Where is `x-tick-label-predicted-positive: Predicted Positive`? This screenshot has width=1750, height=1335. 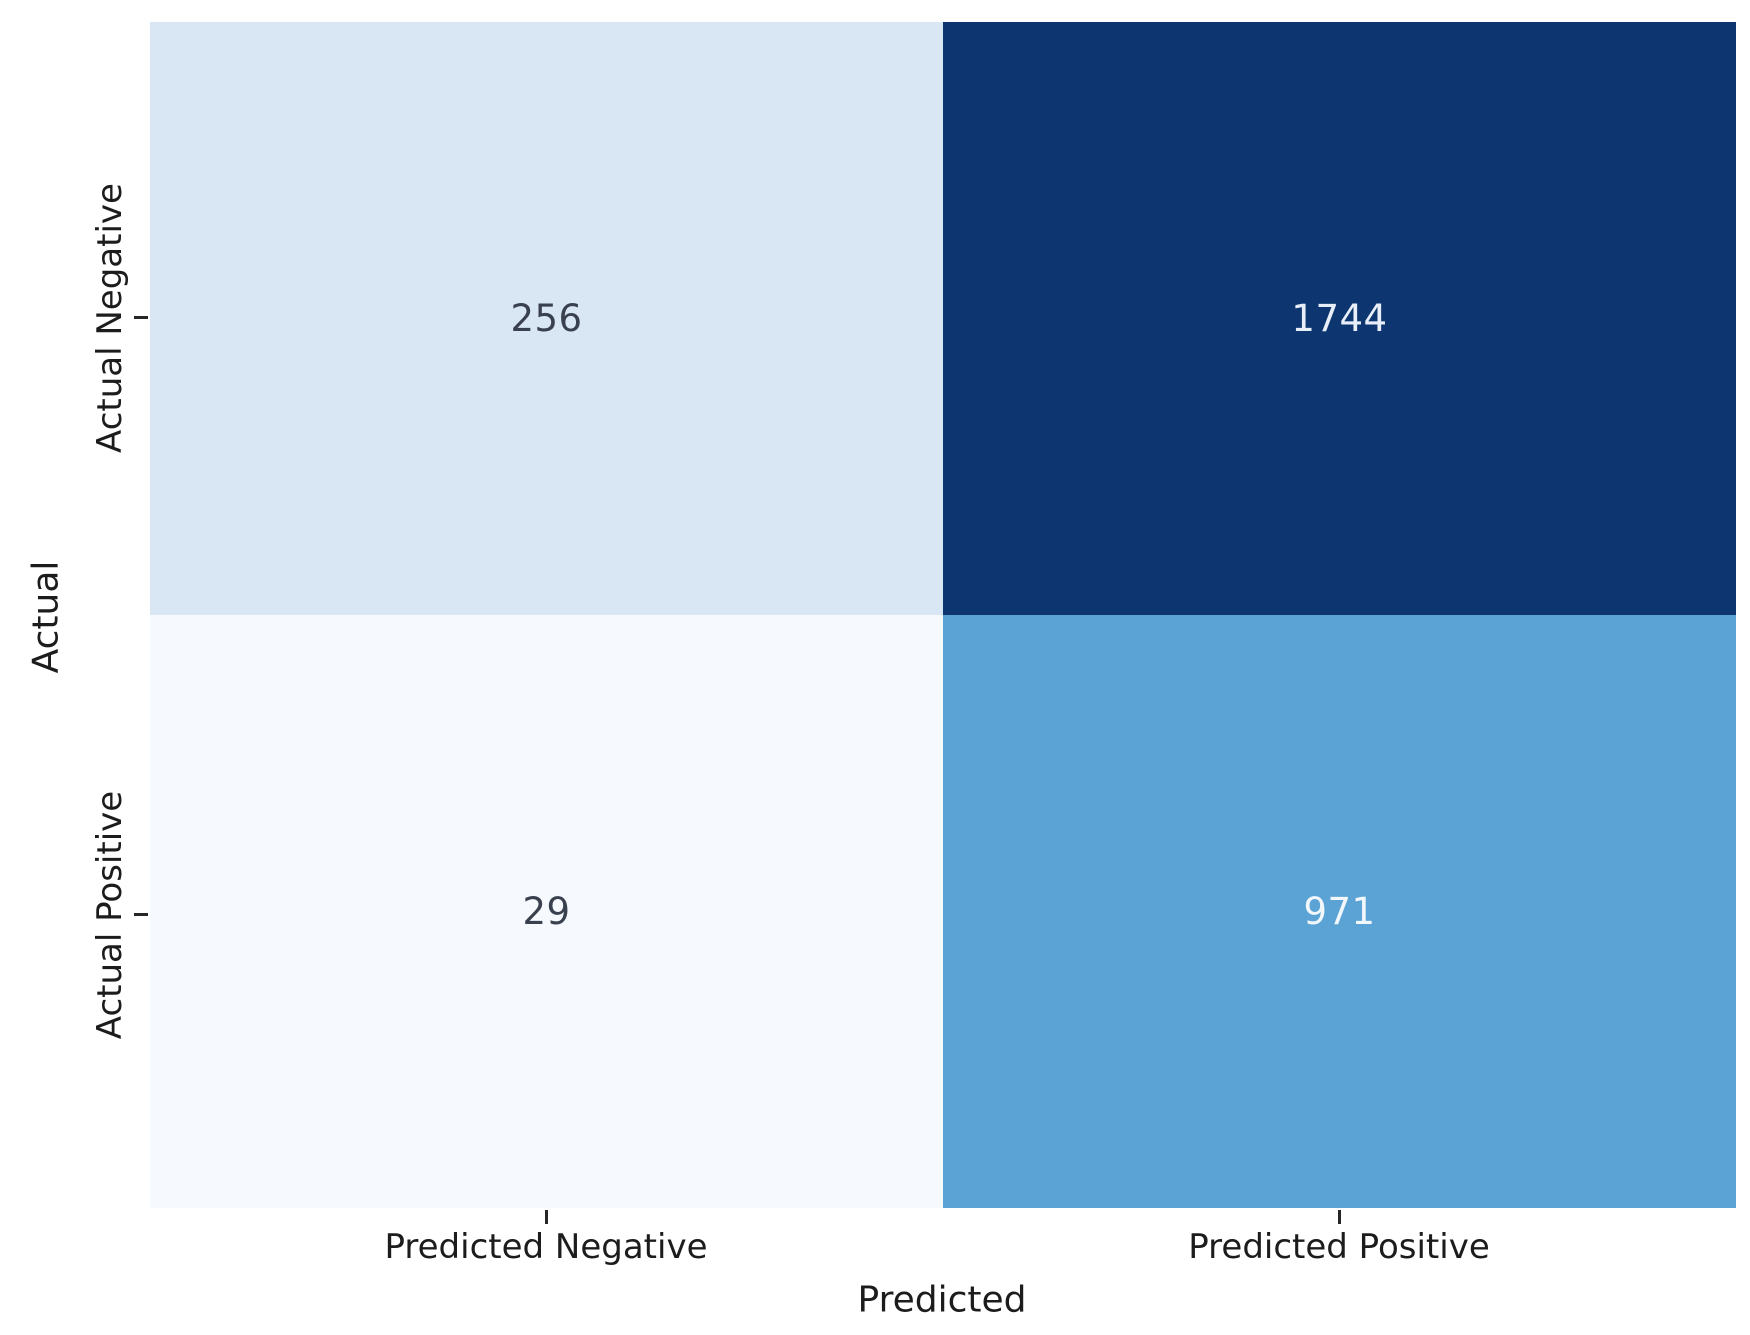
x-tick-label-predicted-positive: Predicted Positive is located at coordinates (1339, 1247).